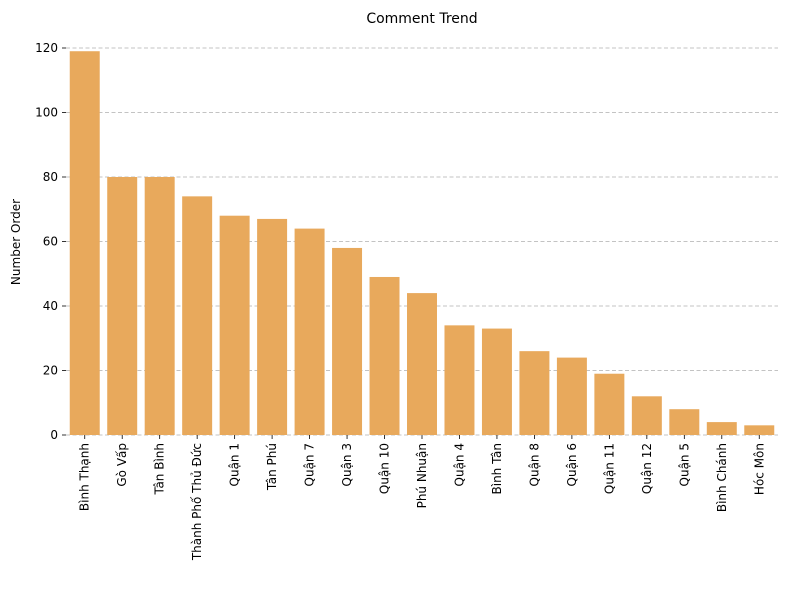 The width and height of the screenshot is (790, 590). Describe the element at coordinates (422, 475) in the screenshot. I see `x-tick-label: Phú Nhuận` at that location.